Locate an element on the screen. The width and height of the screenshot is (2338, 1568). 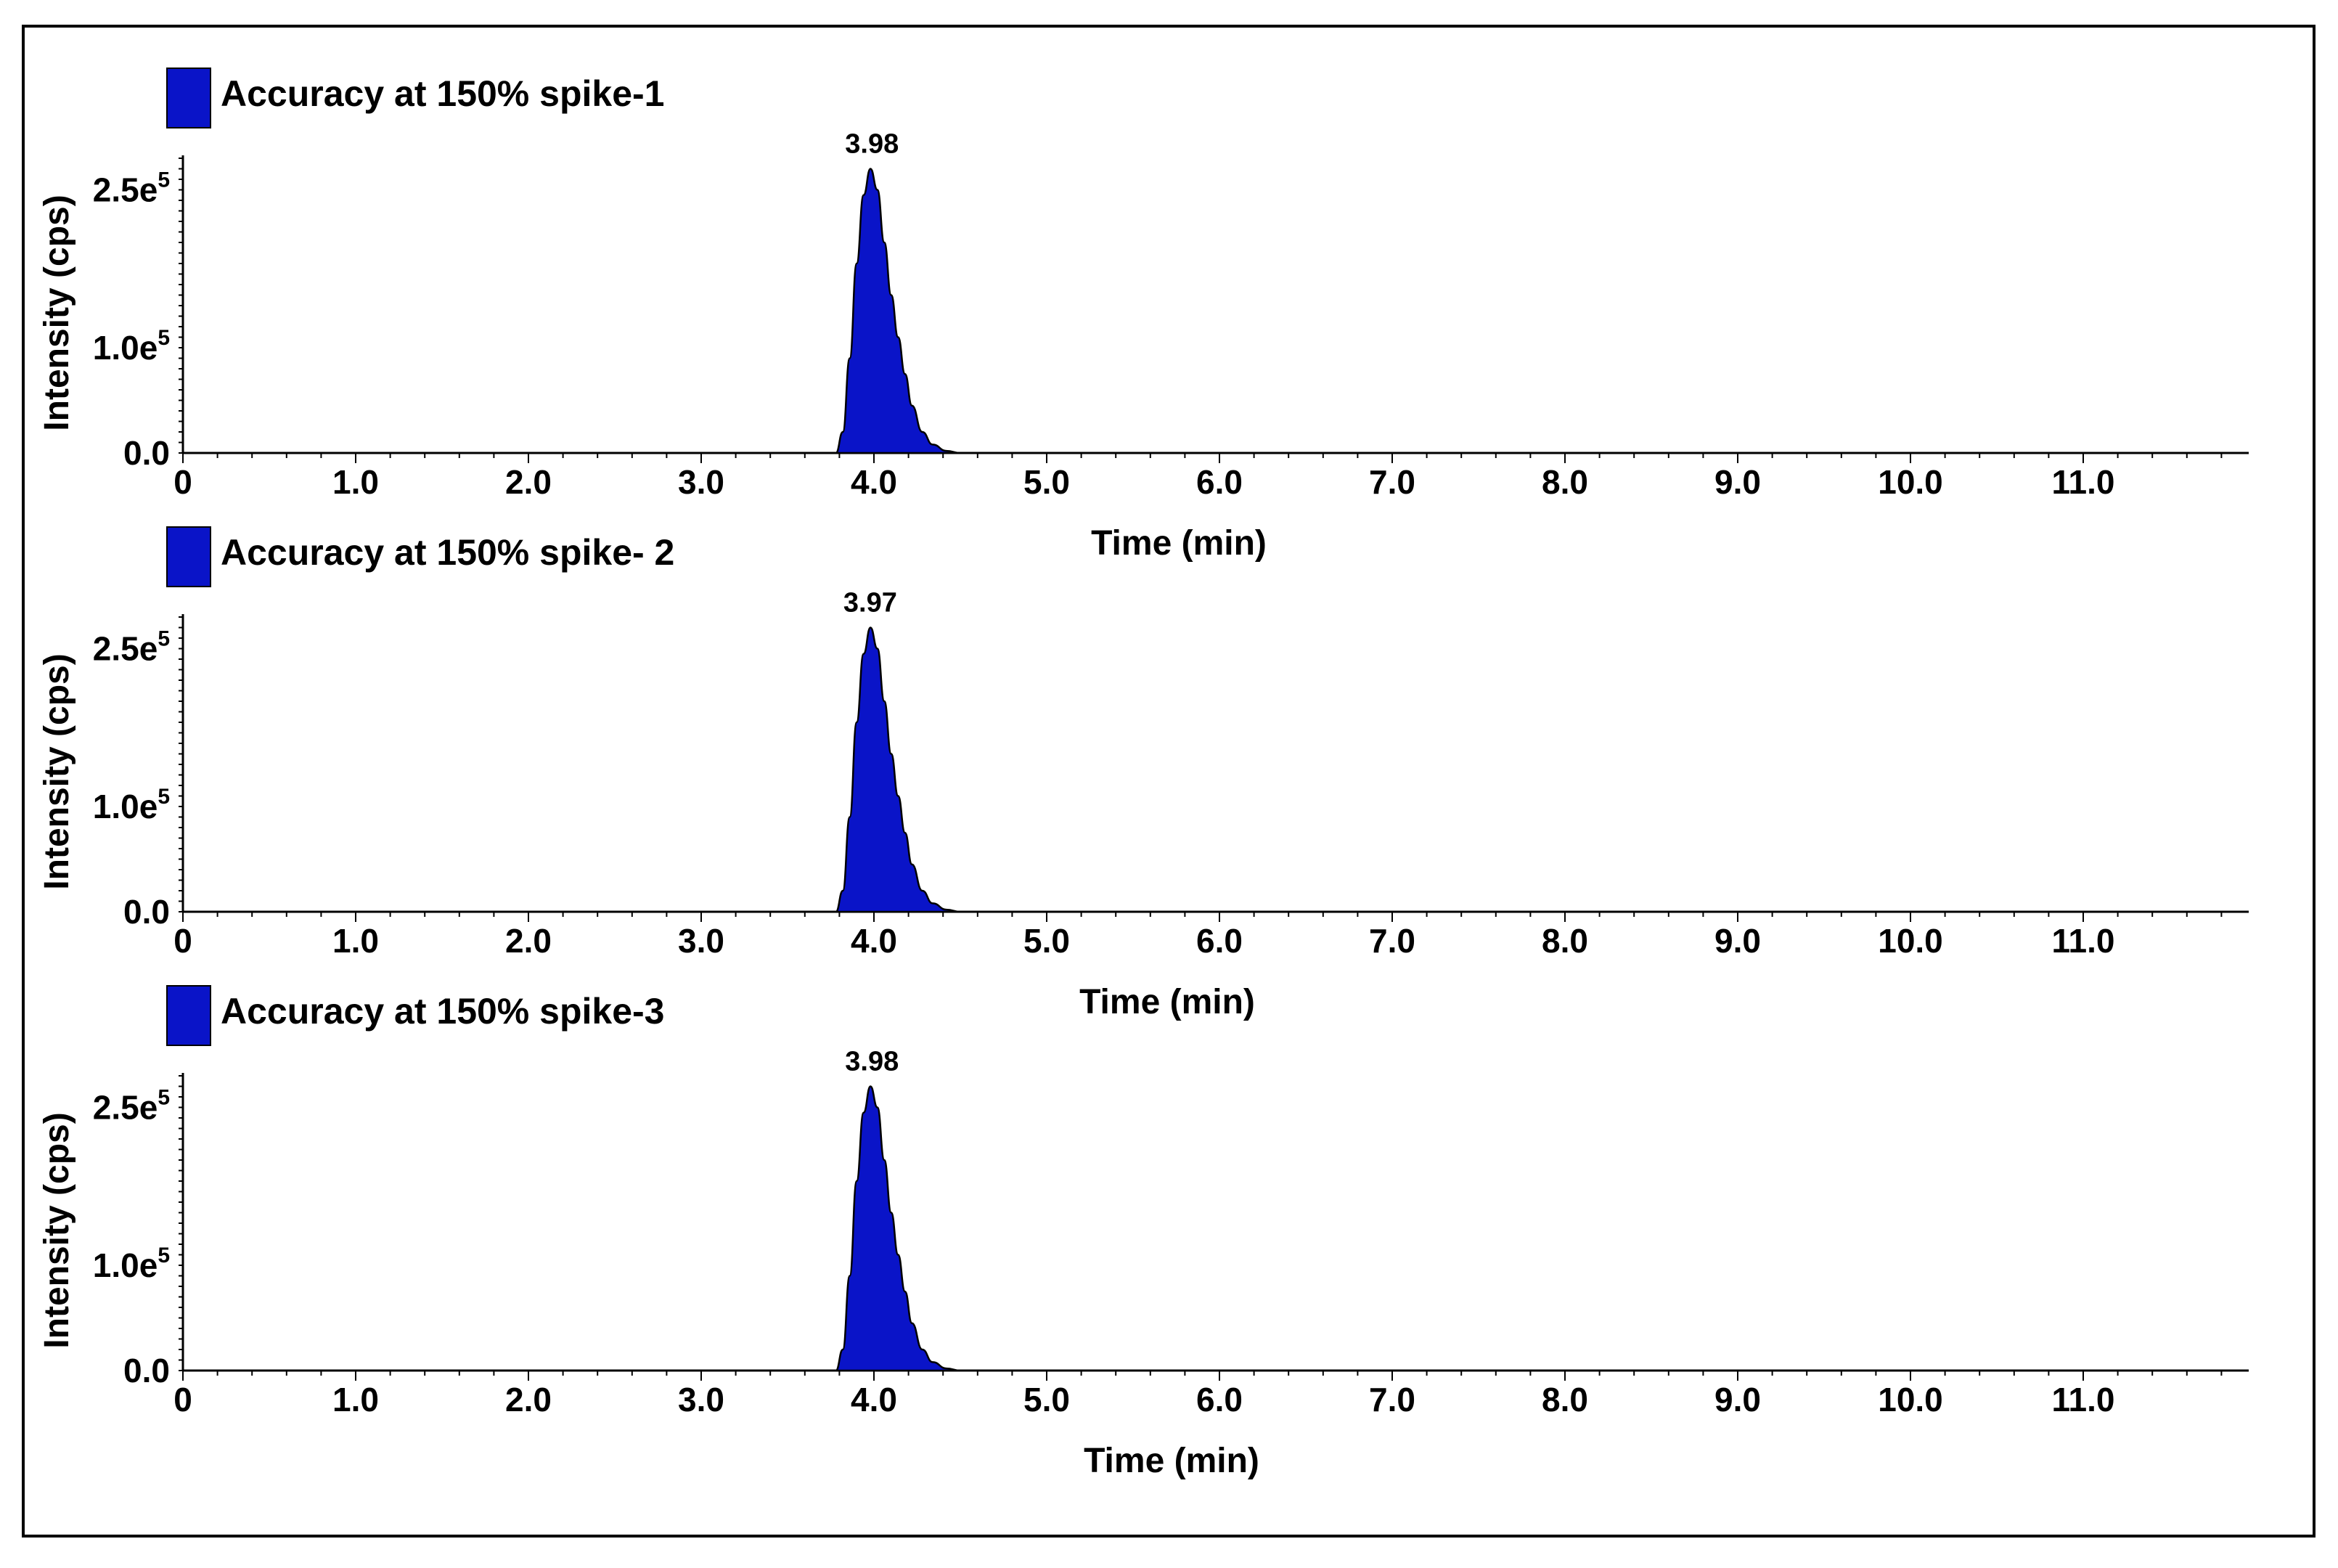
legend-label: Accuracy at 150% spike- 2 is located at coordinates (447, 553).